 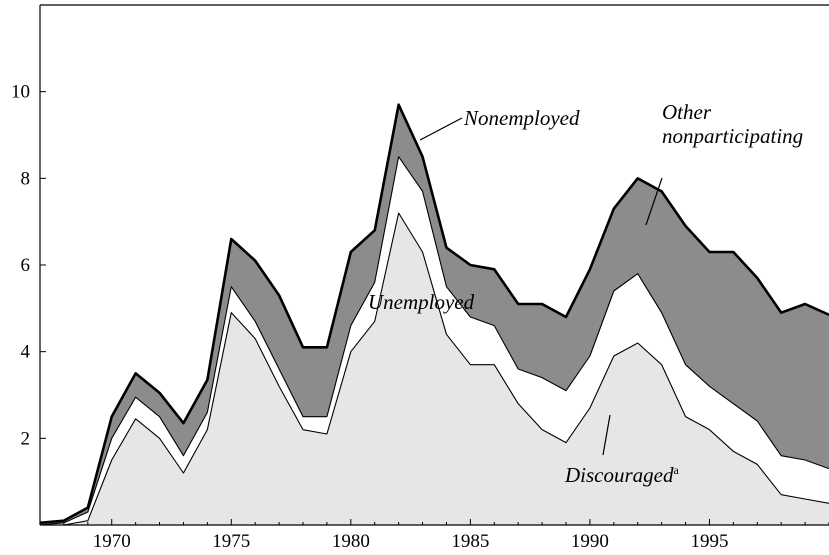 I want to click on y-tick-label: 10, so click(x=20, y=92).